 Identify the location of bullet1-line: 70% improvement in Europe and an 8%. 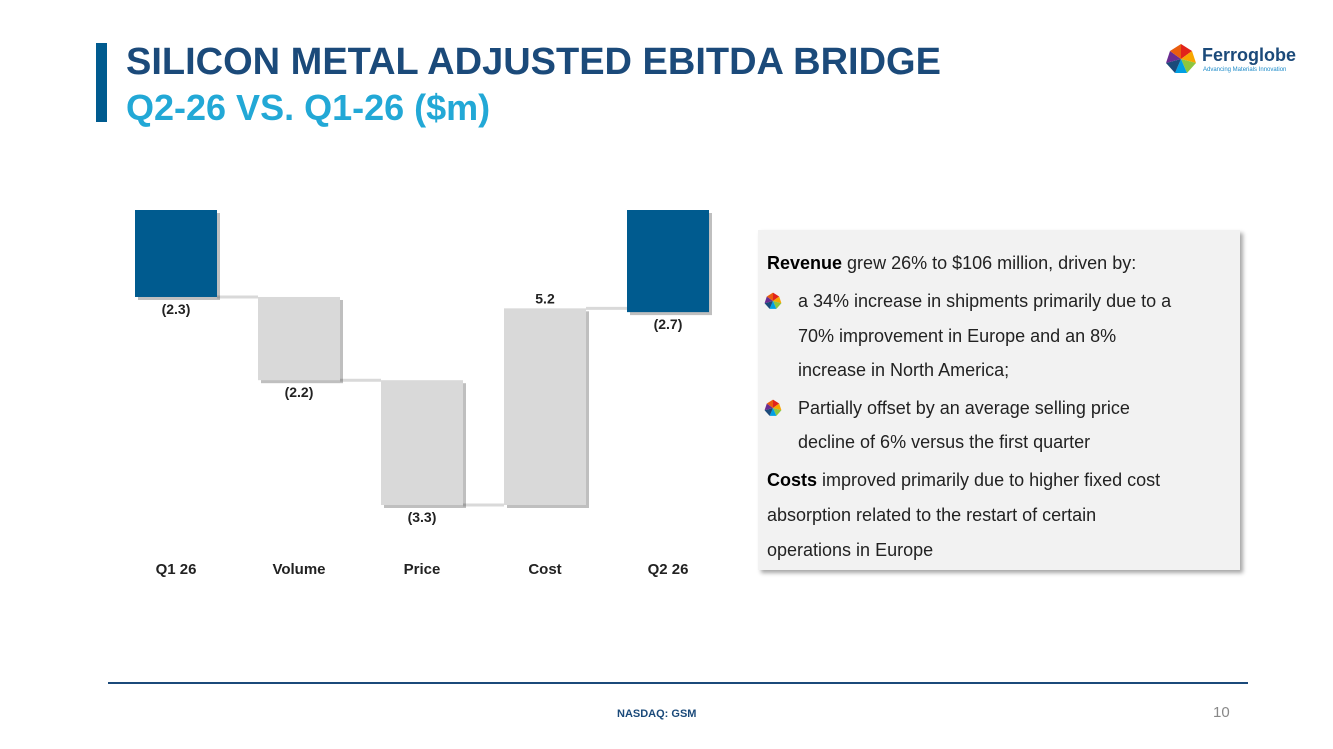
(957, 336).